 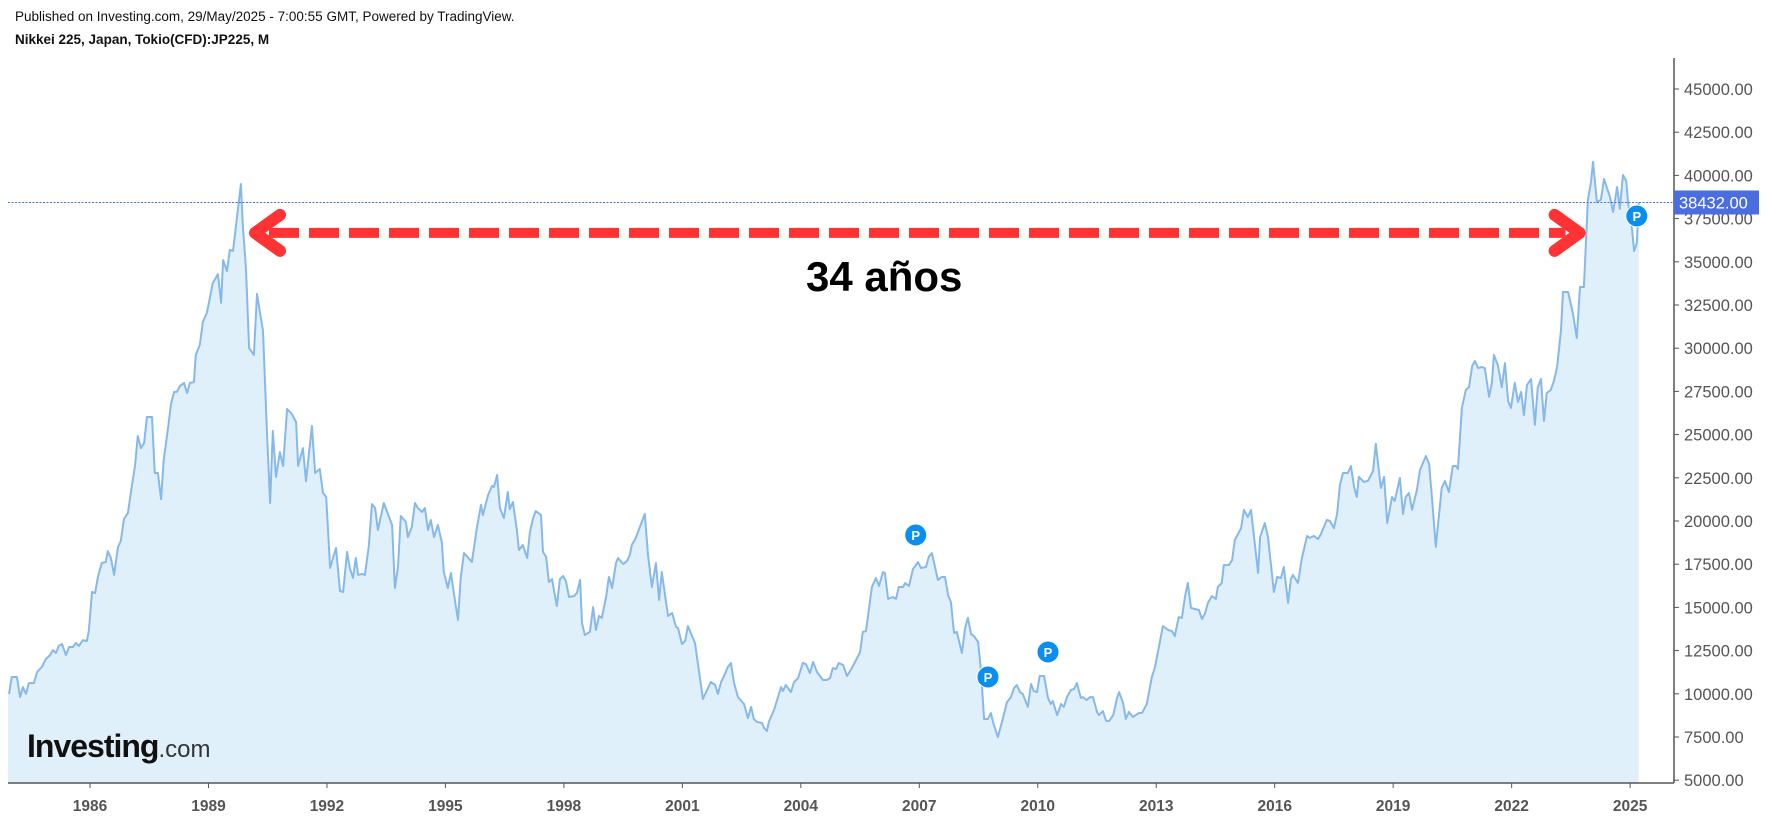 I want to click on x-tick-label: 1986, so click(x=90, y=806).